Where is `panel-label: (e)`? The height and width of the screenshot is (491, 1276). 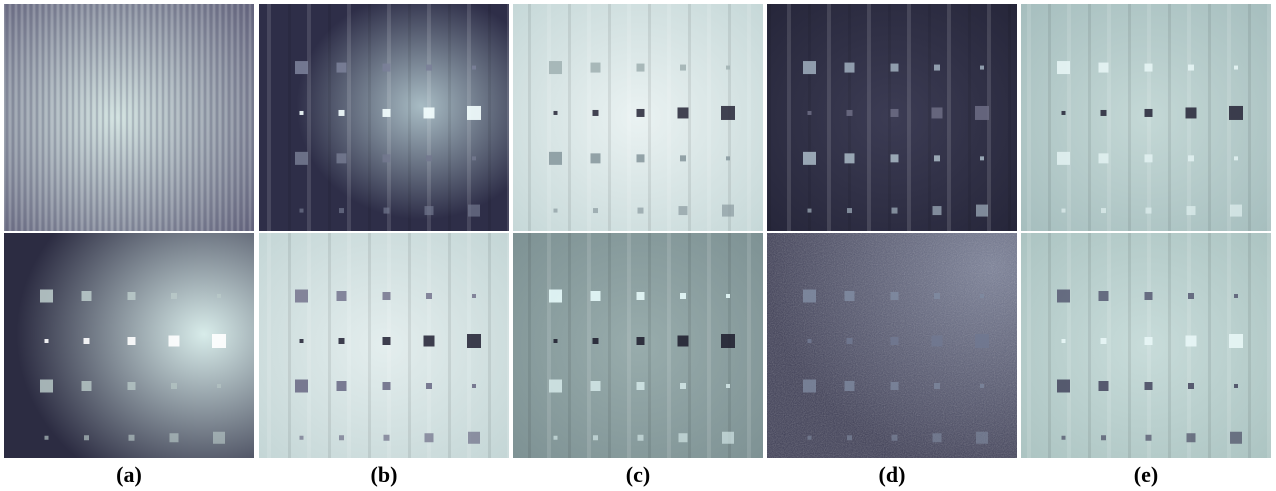 panel-label: (e) is located at coordinates (1146, 474).